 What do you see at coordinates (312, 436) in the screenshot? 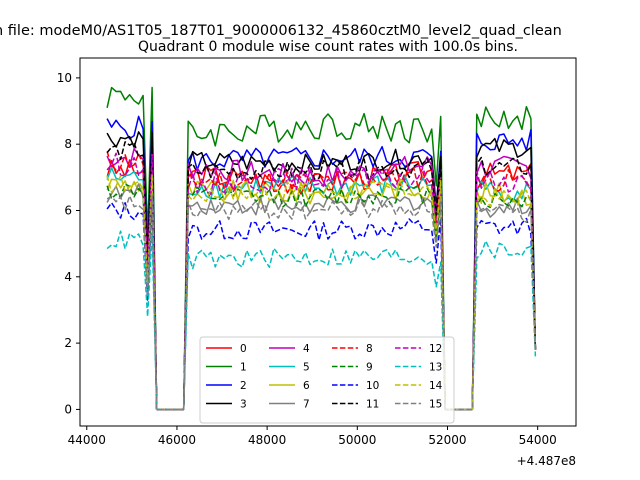
I see `x-axis: 44000 46000 48000 50000 52000 54000` at bounding box center [312, 436].